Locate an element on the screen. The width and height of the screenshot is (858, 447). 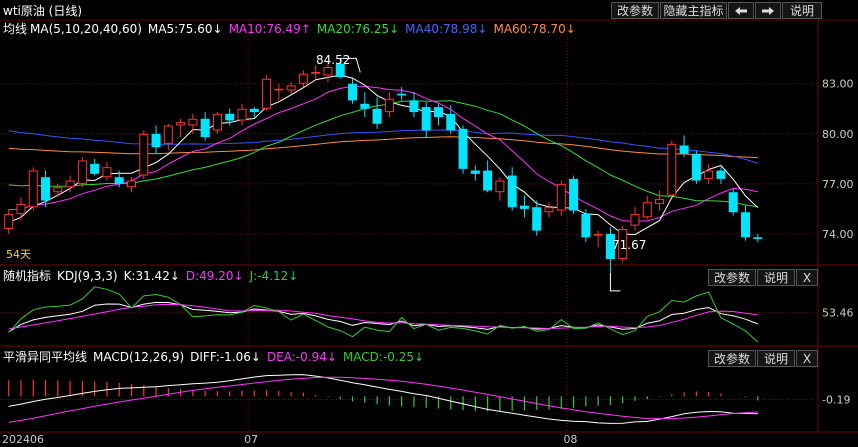
ma40-line is located at coordinates (383, 146).